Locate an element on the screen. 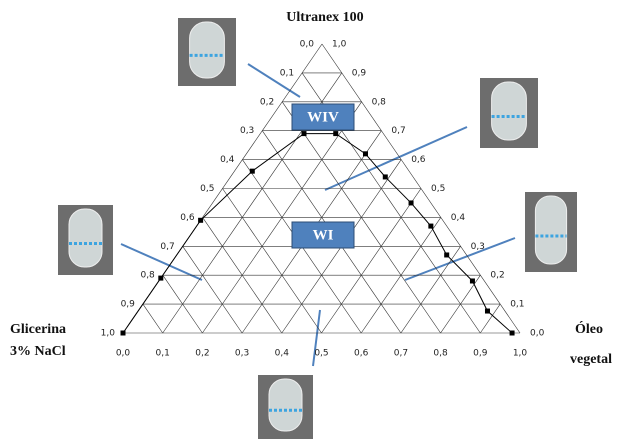  bottom-tick-label: 0,9 is located at coordinates (480, 354).